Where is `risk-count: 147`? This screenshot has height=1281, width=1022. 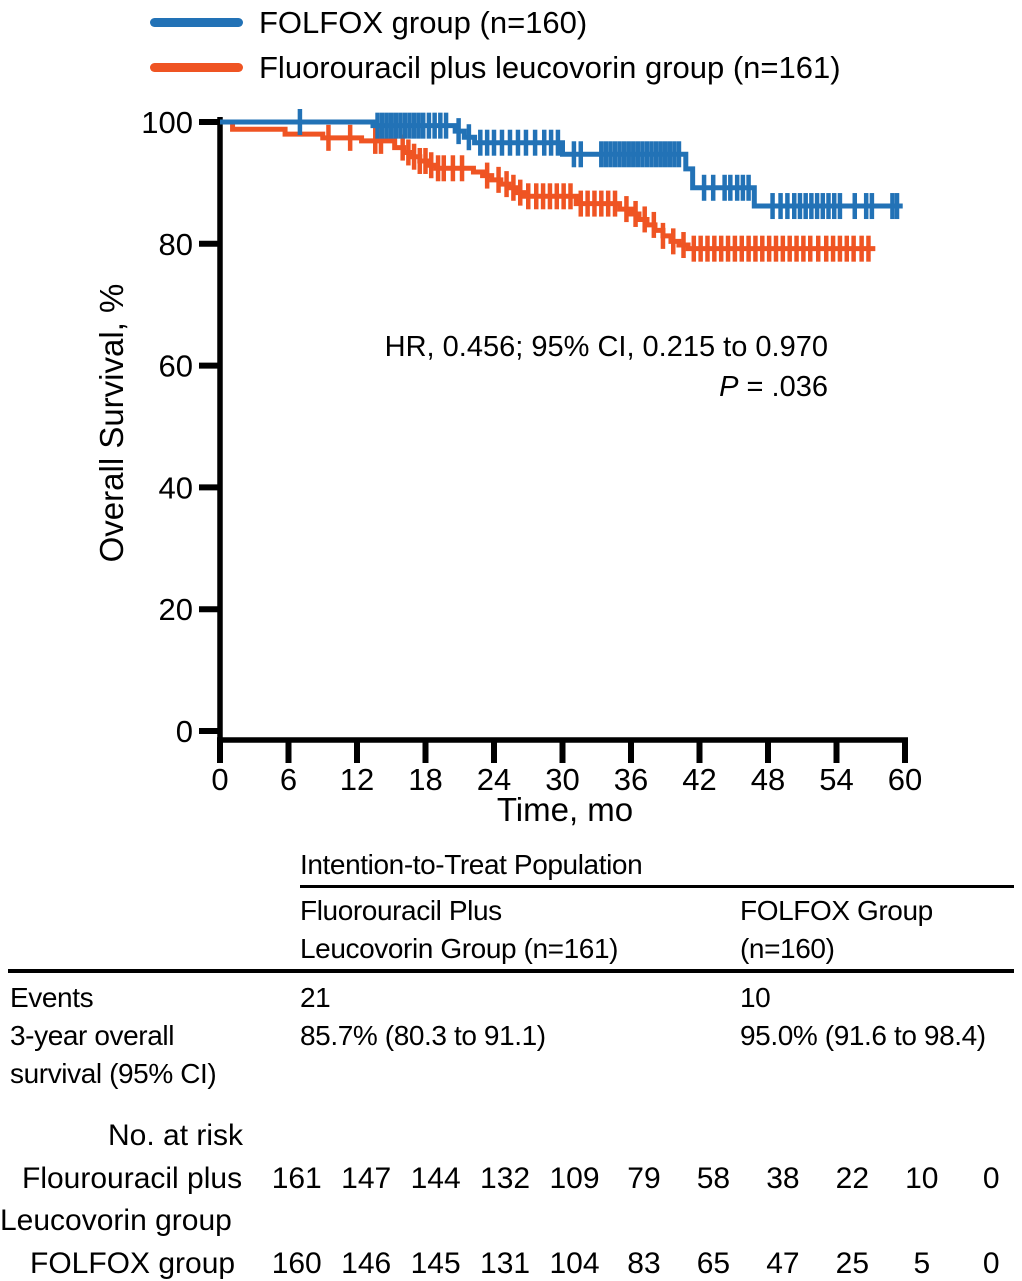
risk-count: 147 is located at coordinates (366, 1178).